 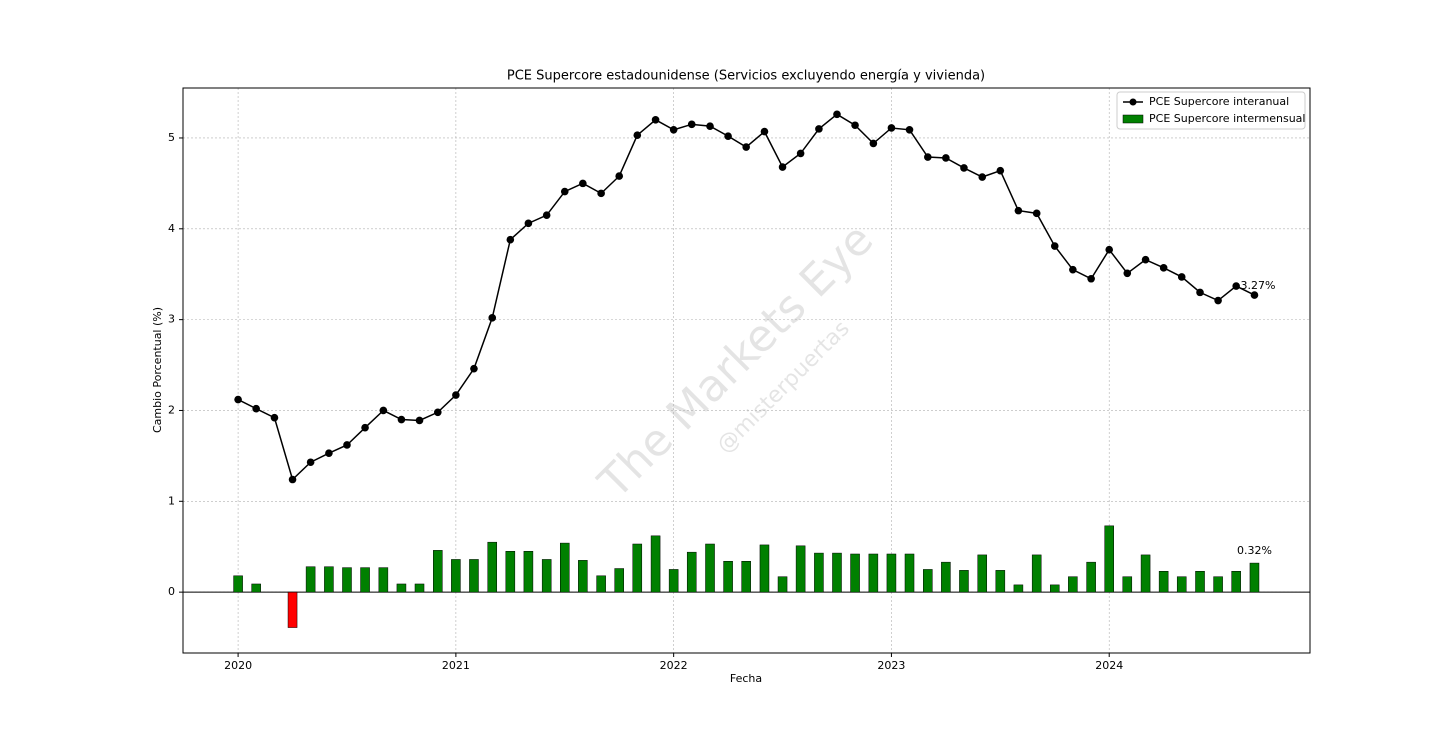 I want to click on y-tick-label: 3, so click(x=171, y=319).